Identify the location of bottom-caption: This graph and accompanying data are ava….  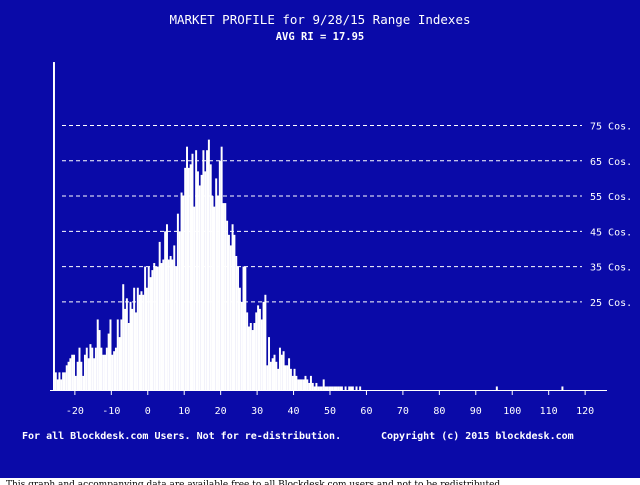
(255, 482).